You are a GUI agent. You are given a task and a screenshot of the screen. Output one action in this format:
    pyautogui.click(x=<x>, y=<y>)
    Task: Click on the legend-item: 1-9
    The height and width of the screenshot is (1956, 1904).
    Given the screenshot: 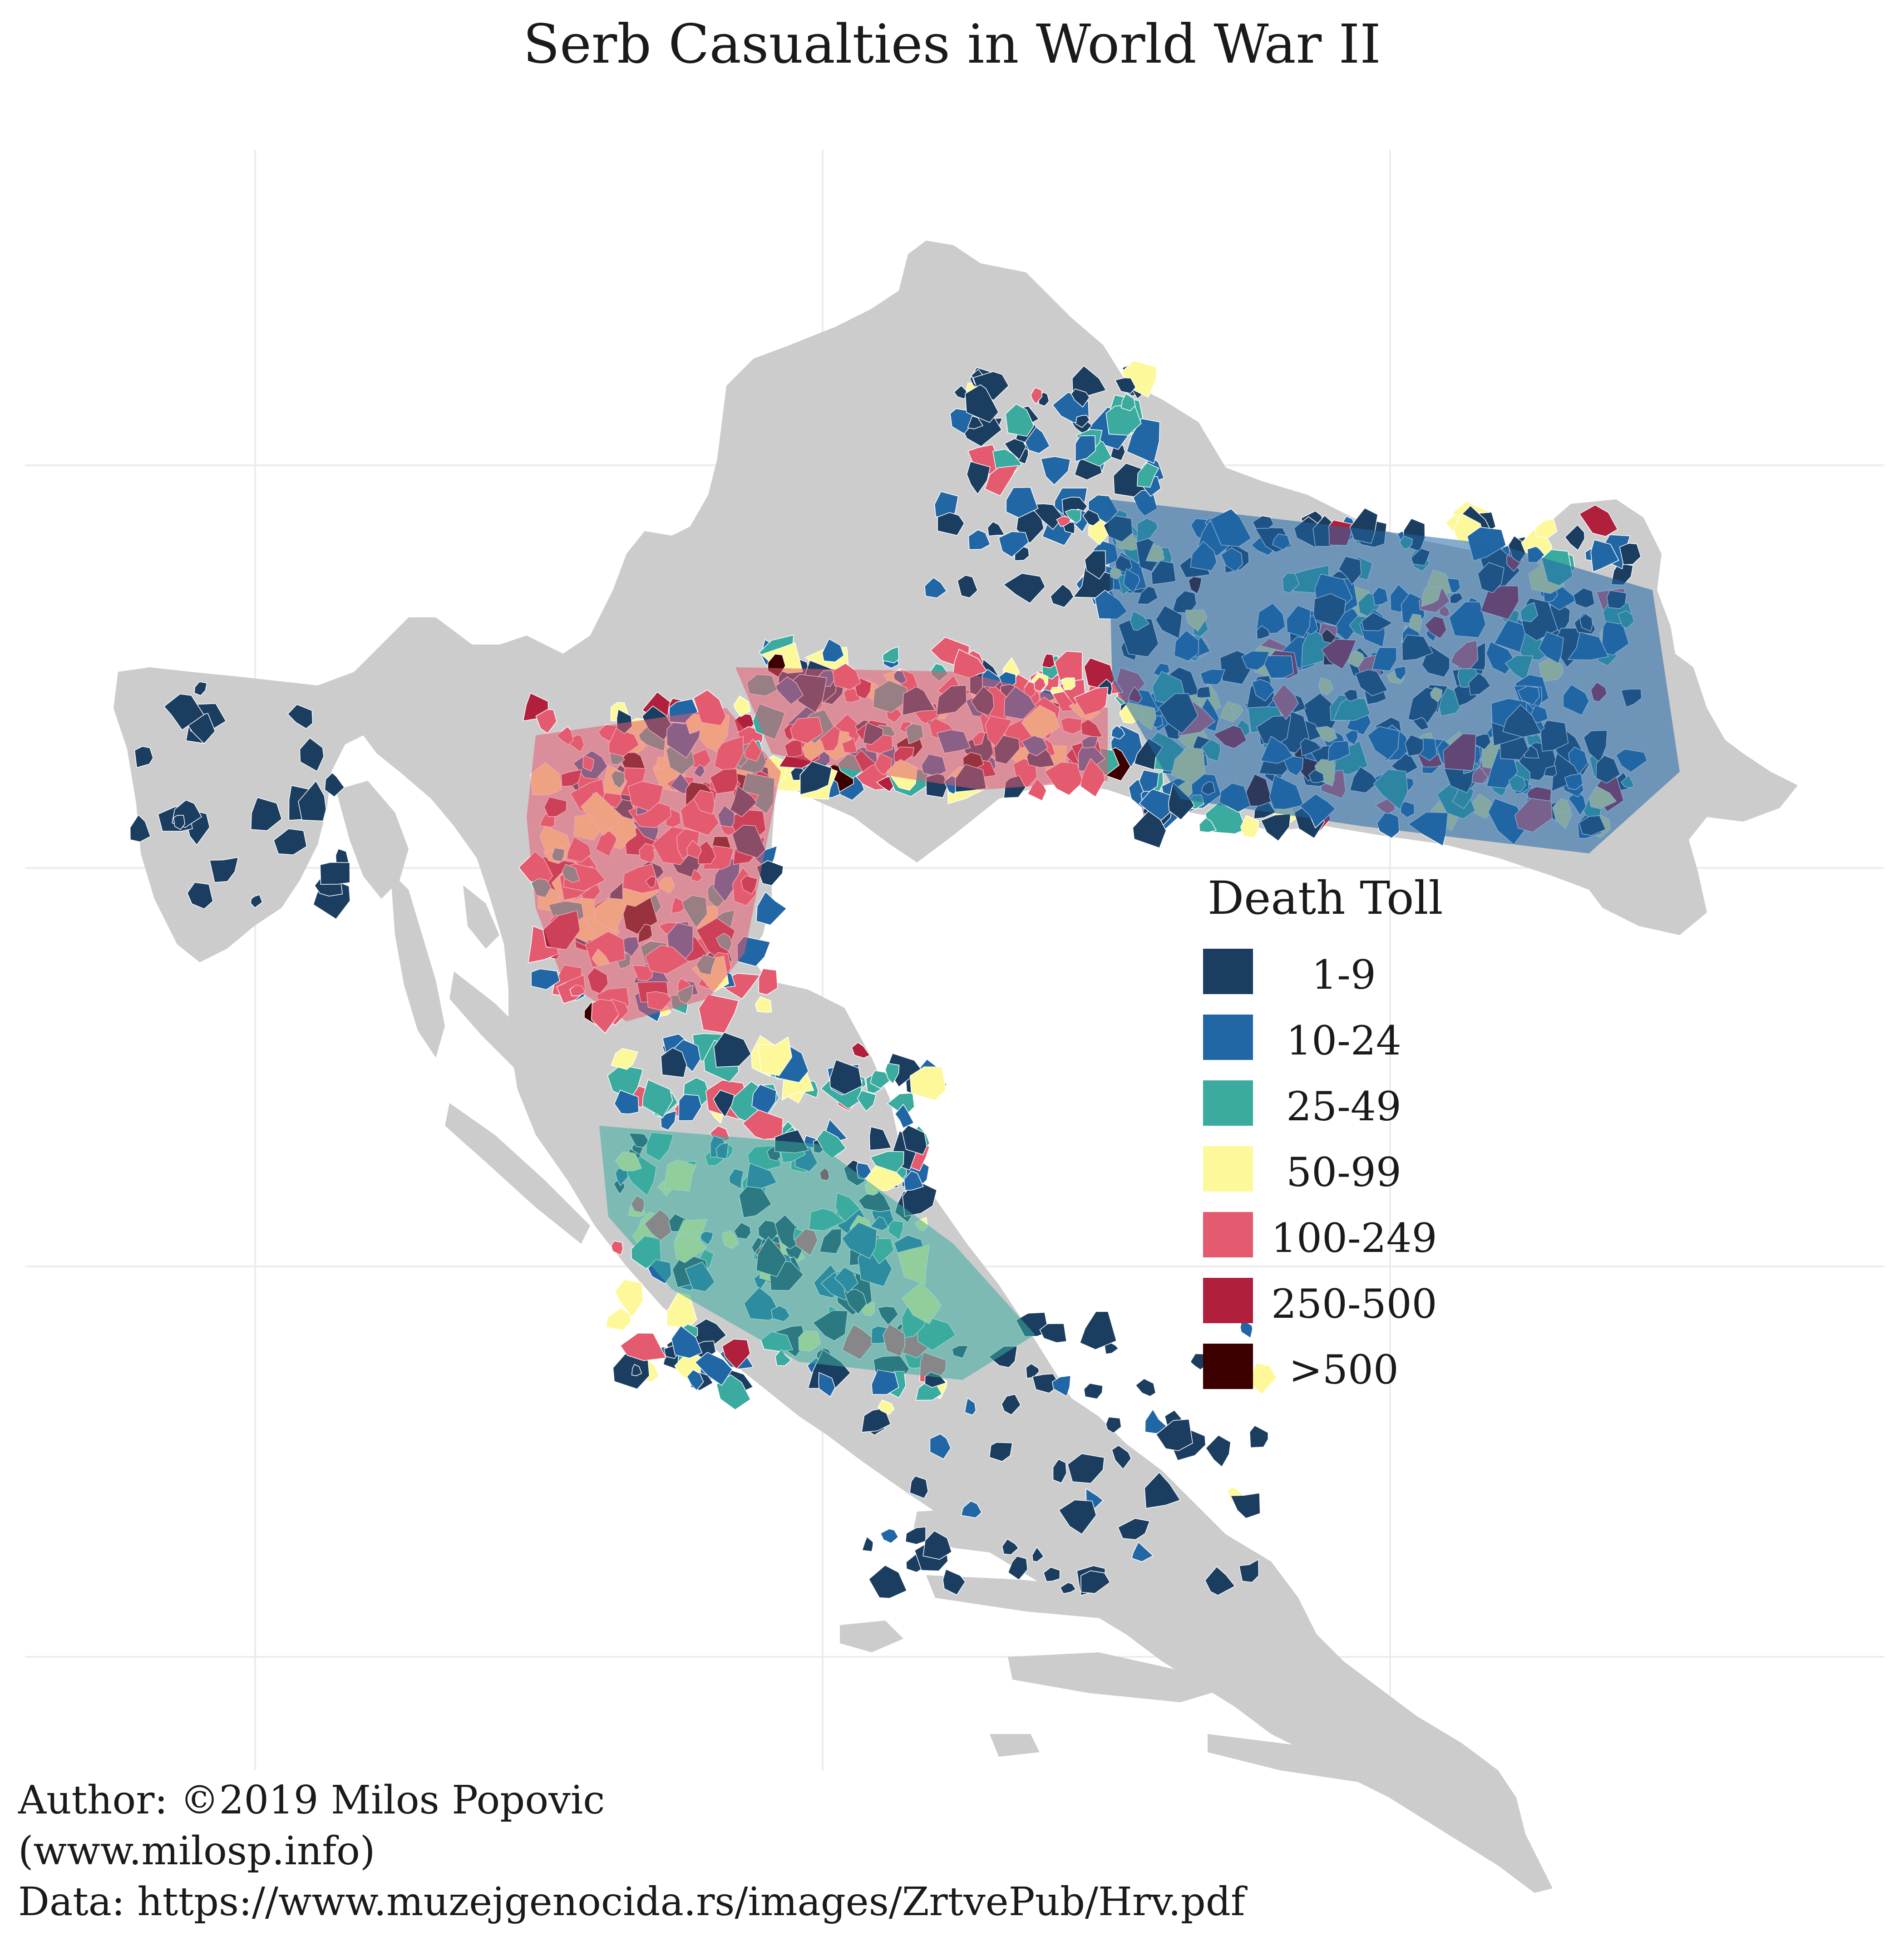 What is the action you would take?
    pyautogui.click(x=1339, y=973)
    